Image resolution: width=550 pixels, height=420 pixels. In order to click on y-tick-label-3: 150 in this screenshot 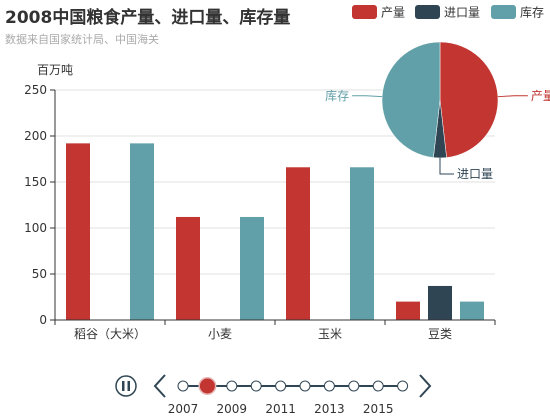, I will do `click(35, 182)`.